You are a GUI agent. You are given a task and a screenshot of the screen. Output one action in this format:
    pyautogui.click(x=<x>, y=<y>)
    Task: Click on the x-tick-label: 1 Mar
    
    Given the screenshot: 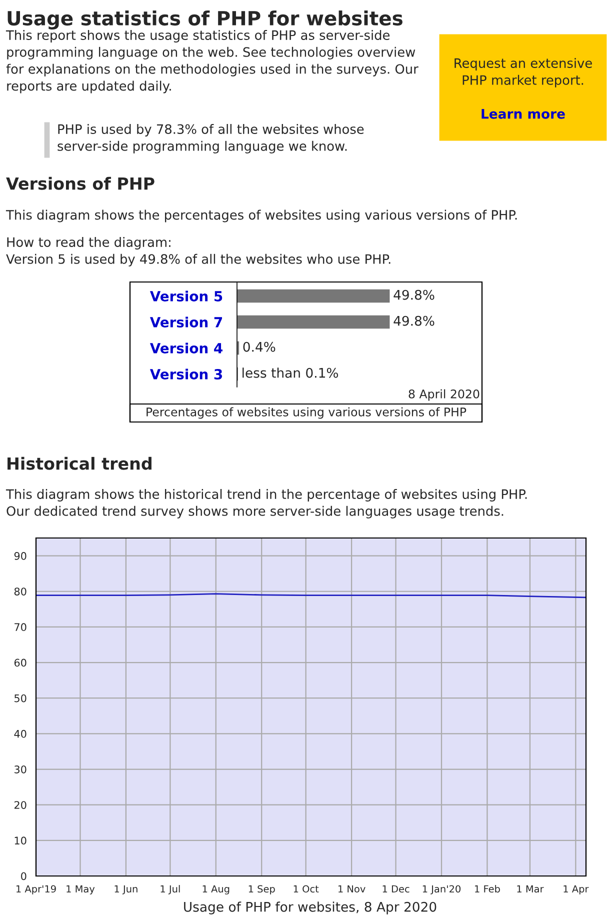 What is the action you would take?
    pyautogui.click(x=530, y=889)
    